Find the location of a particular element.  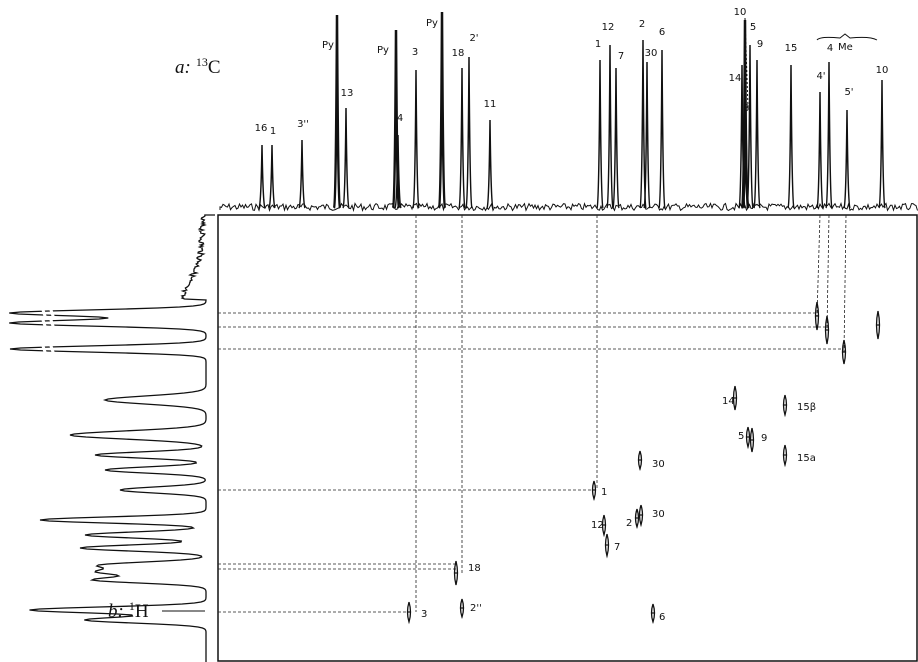

brace is located at coordinates (847, 37).